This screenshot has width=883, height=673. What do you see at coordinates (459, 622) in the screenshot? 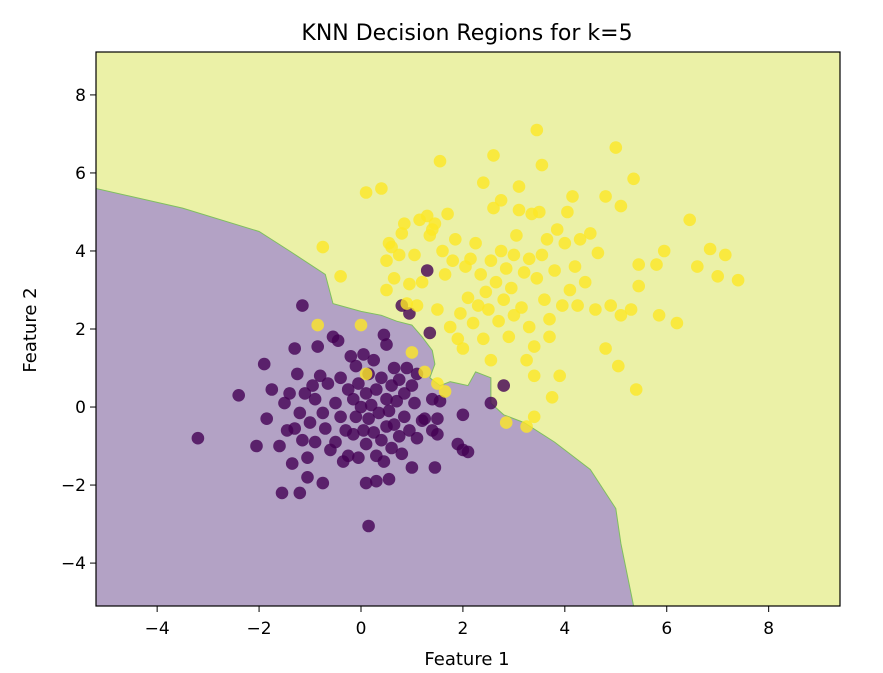
I see `x-axis-ticks: −4 −2 0 2 4 6 8` at bounding box center [459, 622].